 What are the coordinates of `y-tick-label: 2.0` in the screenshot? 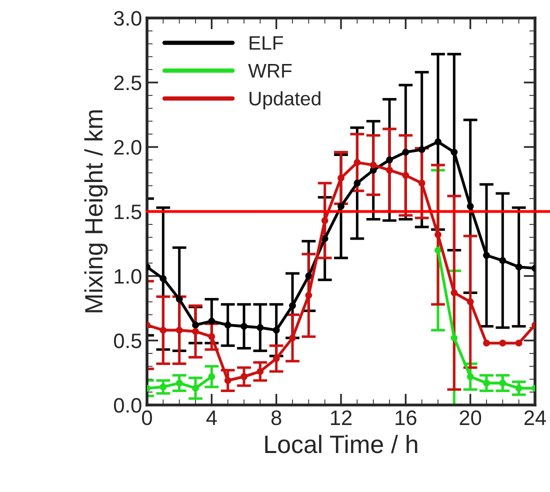 It's located at (128, 147).